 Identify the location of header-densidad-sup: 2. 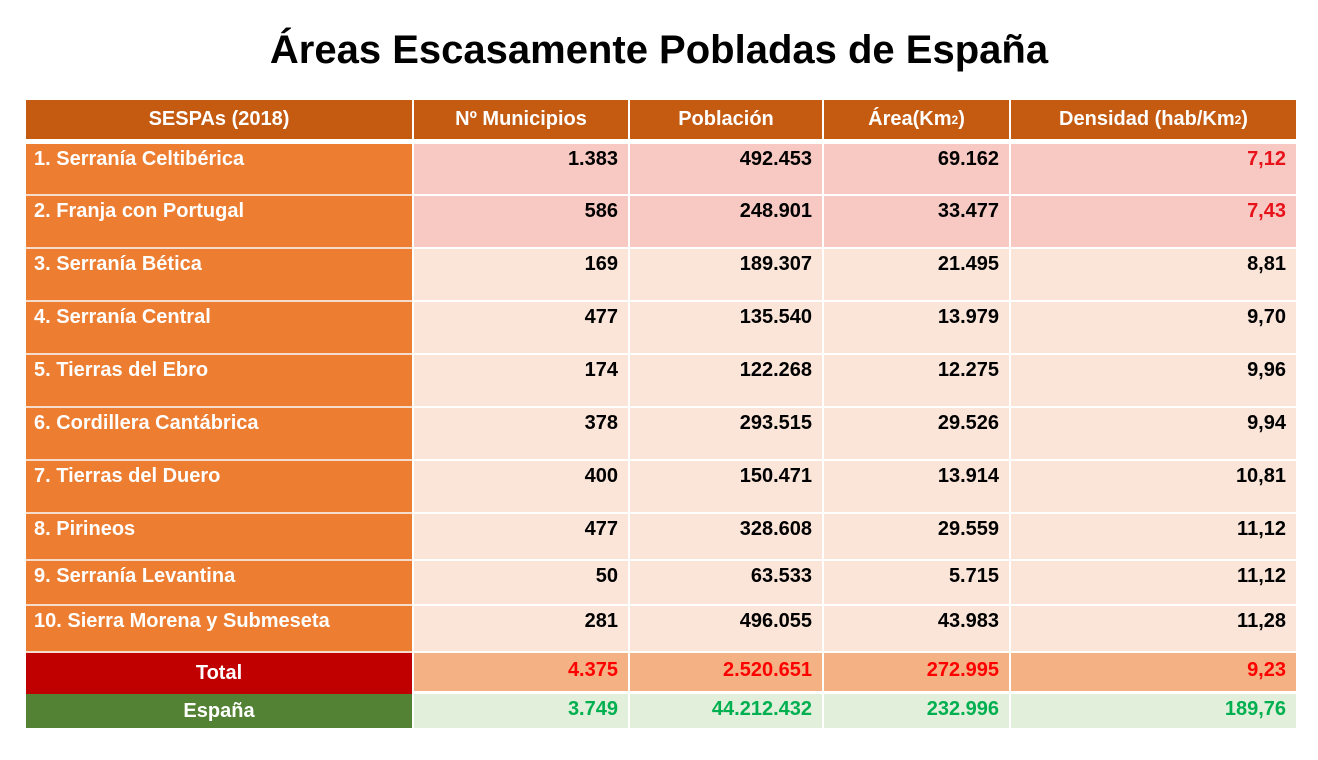
(1238, 119).